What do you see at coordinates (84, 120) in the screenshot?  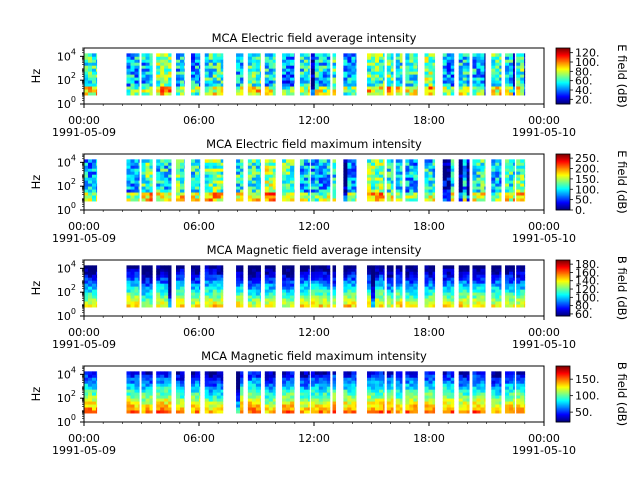 I see `x-tick-label: 00:00` at bounding box center [84, 120].